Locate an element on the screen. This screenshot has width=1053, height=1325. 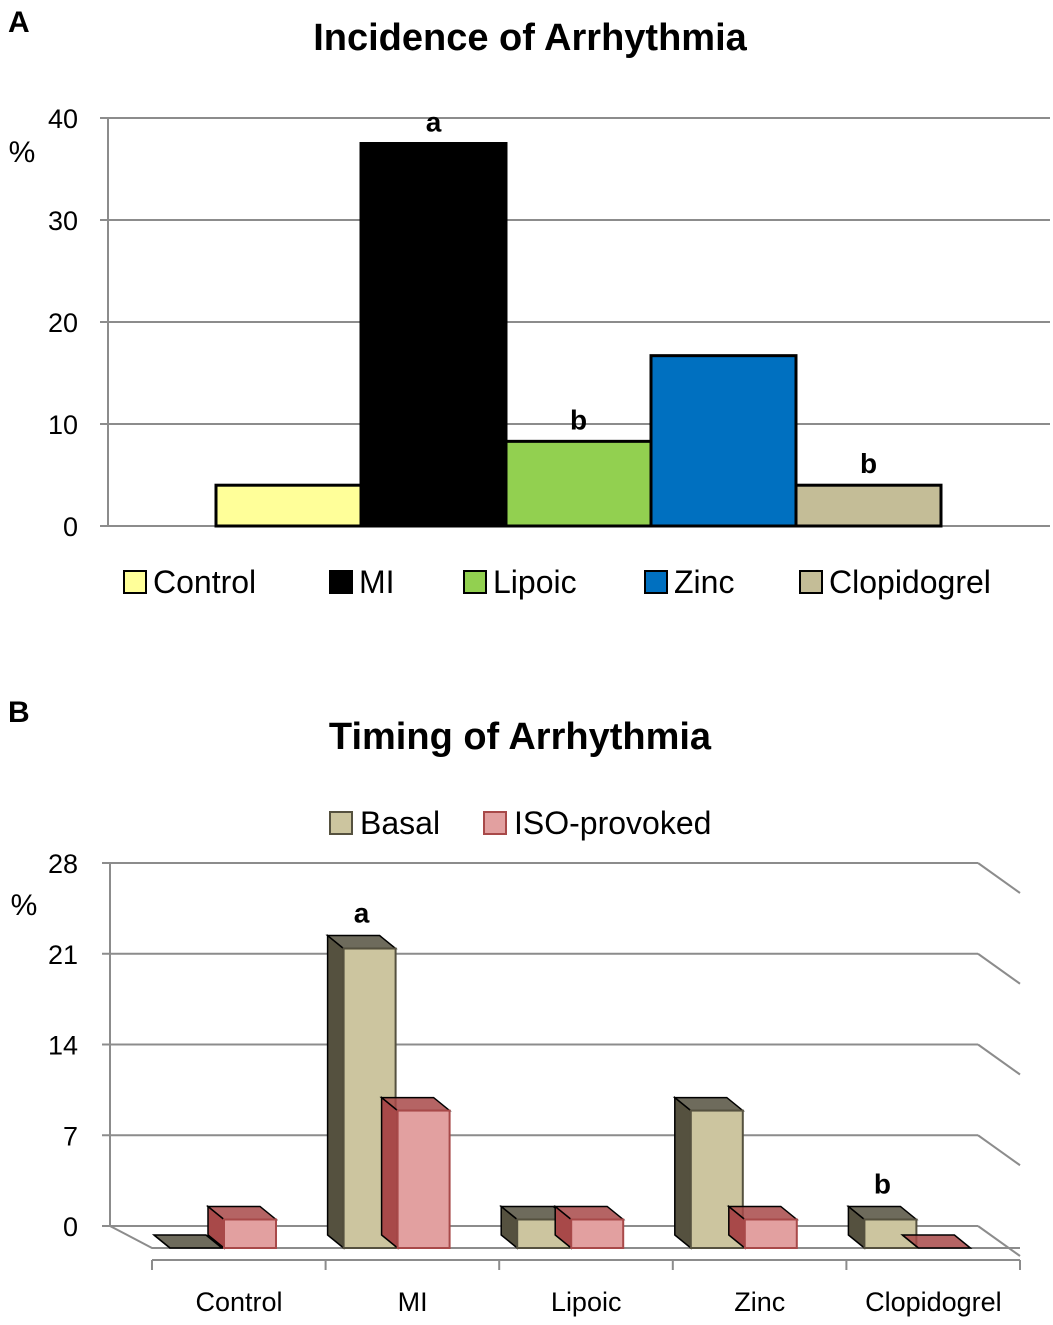
bar-control is located at coordinates (288, 505).